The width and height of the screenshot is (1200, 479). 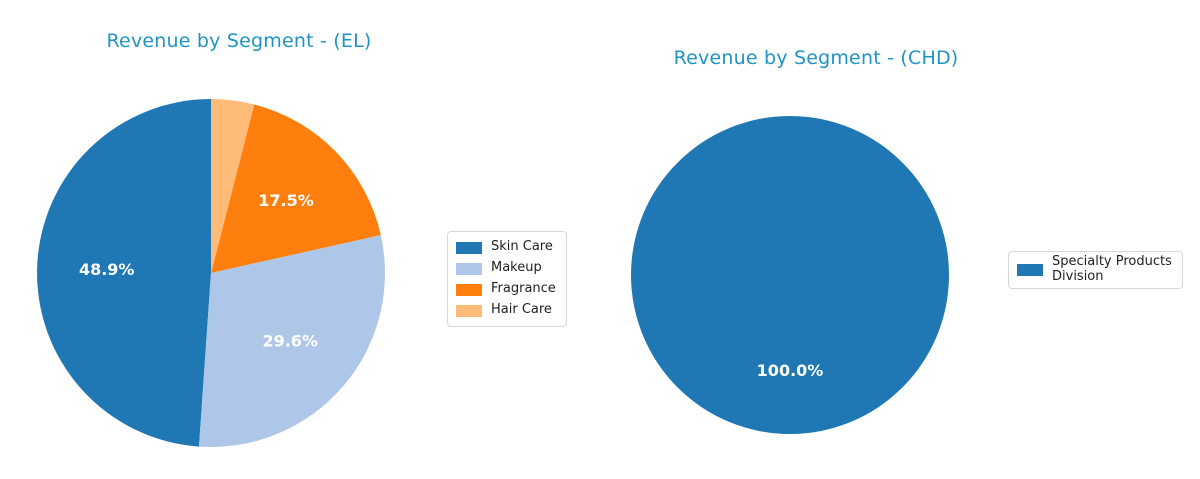 What do you see at coordinates (469, 268) in the screenshot?
I see `legend-swatch-makeup` at bounding box center [469, 268].